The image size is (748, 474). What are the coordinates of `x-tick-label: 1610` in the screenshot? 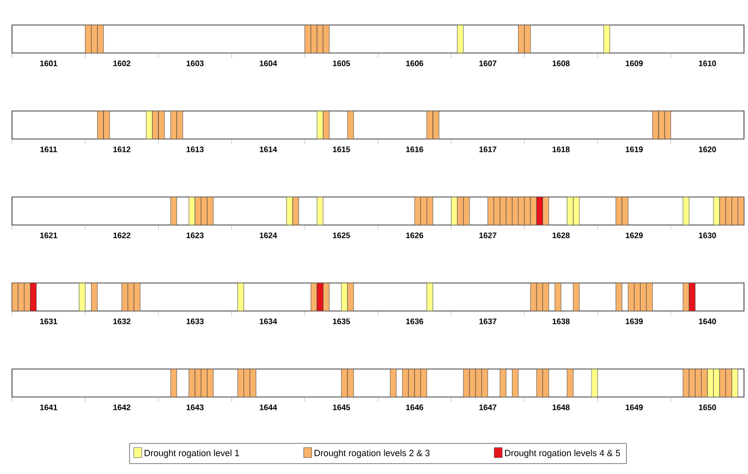 It's located at (707, 63).